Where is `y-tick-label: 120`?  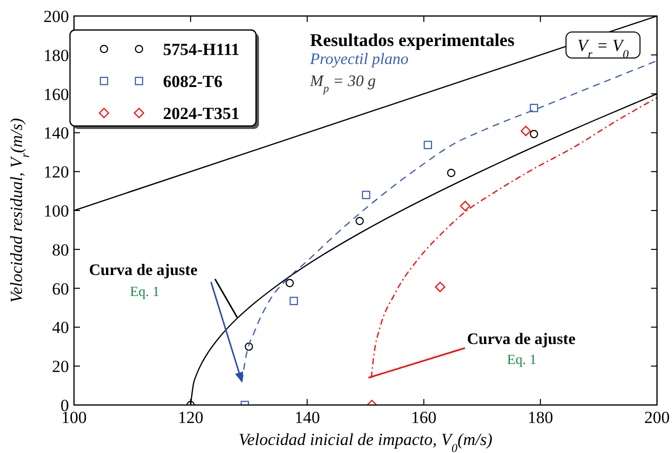 y-tick-label: 120 is located at coordinates (56, 172).